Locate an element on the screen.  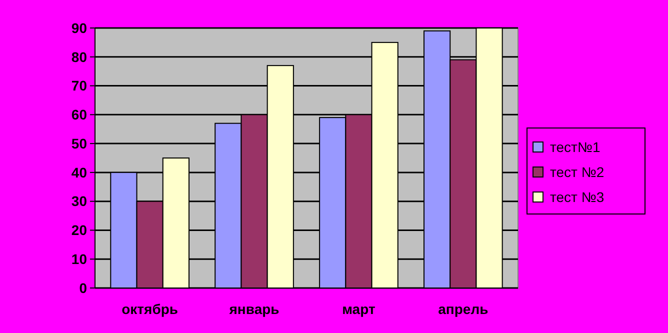
legend-label: тест №2 is located at coordinates (577, 172).